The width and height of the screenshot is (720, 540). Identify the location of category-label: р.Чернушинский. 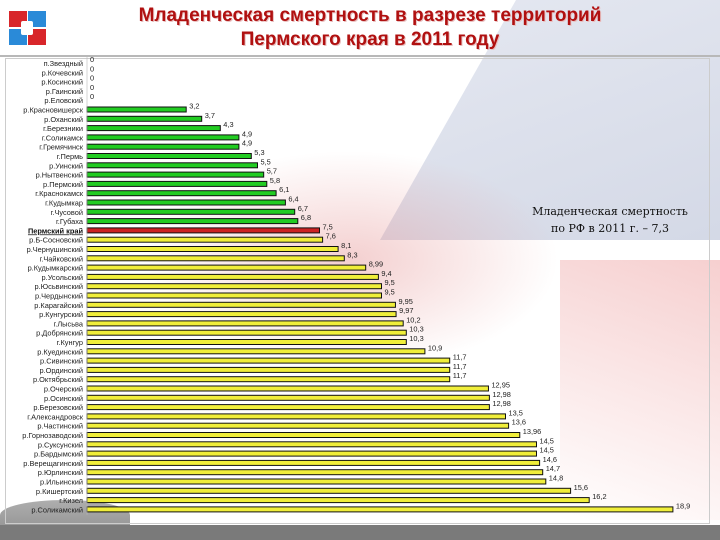
(55, 249).